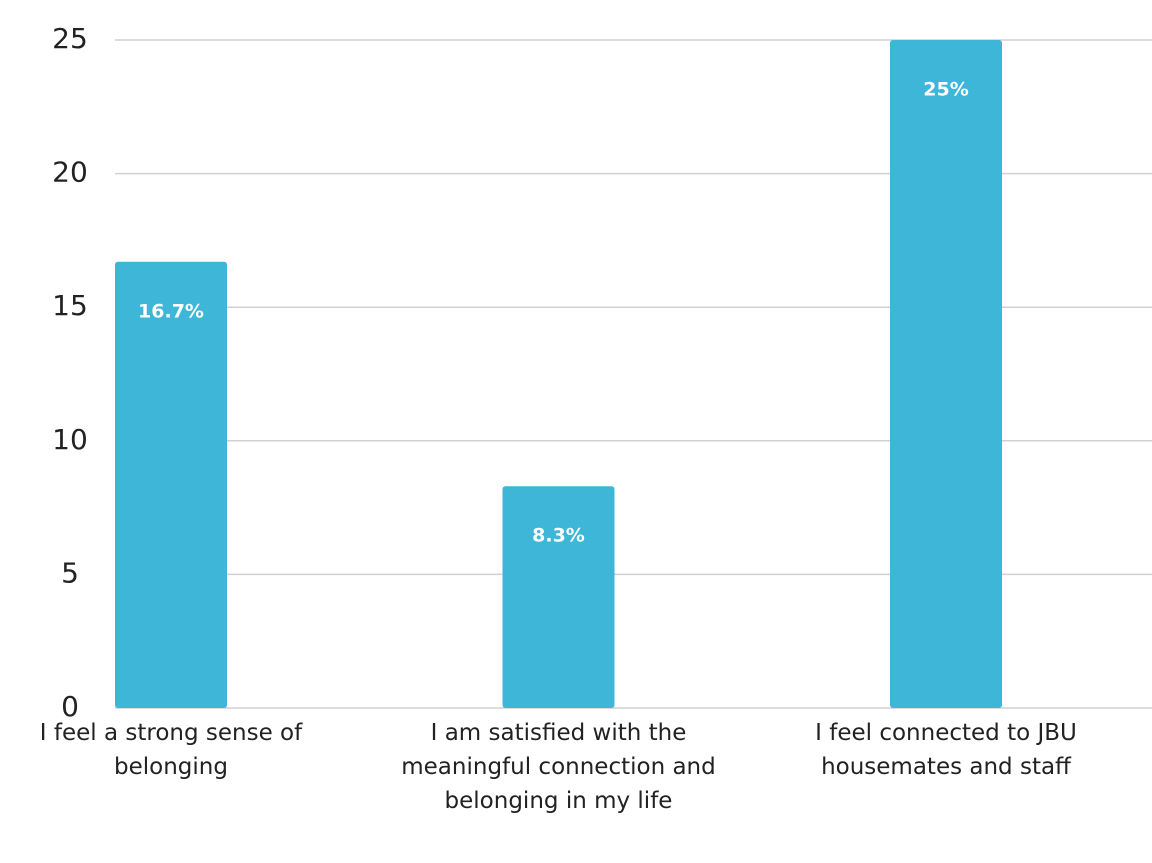  What do you see at coordinates (70, 439) in the screenshot?
I see `y-tick-label: 10` at bounding box center [70, 439].